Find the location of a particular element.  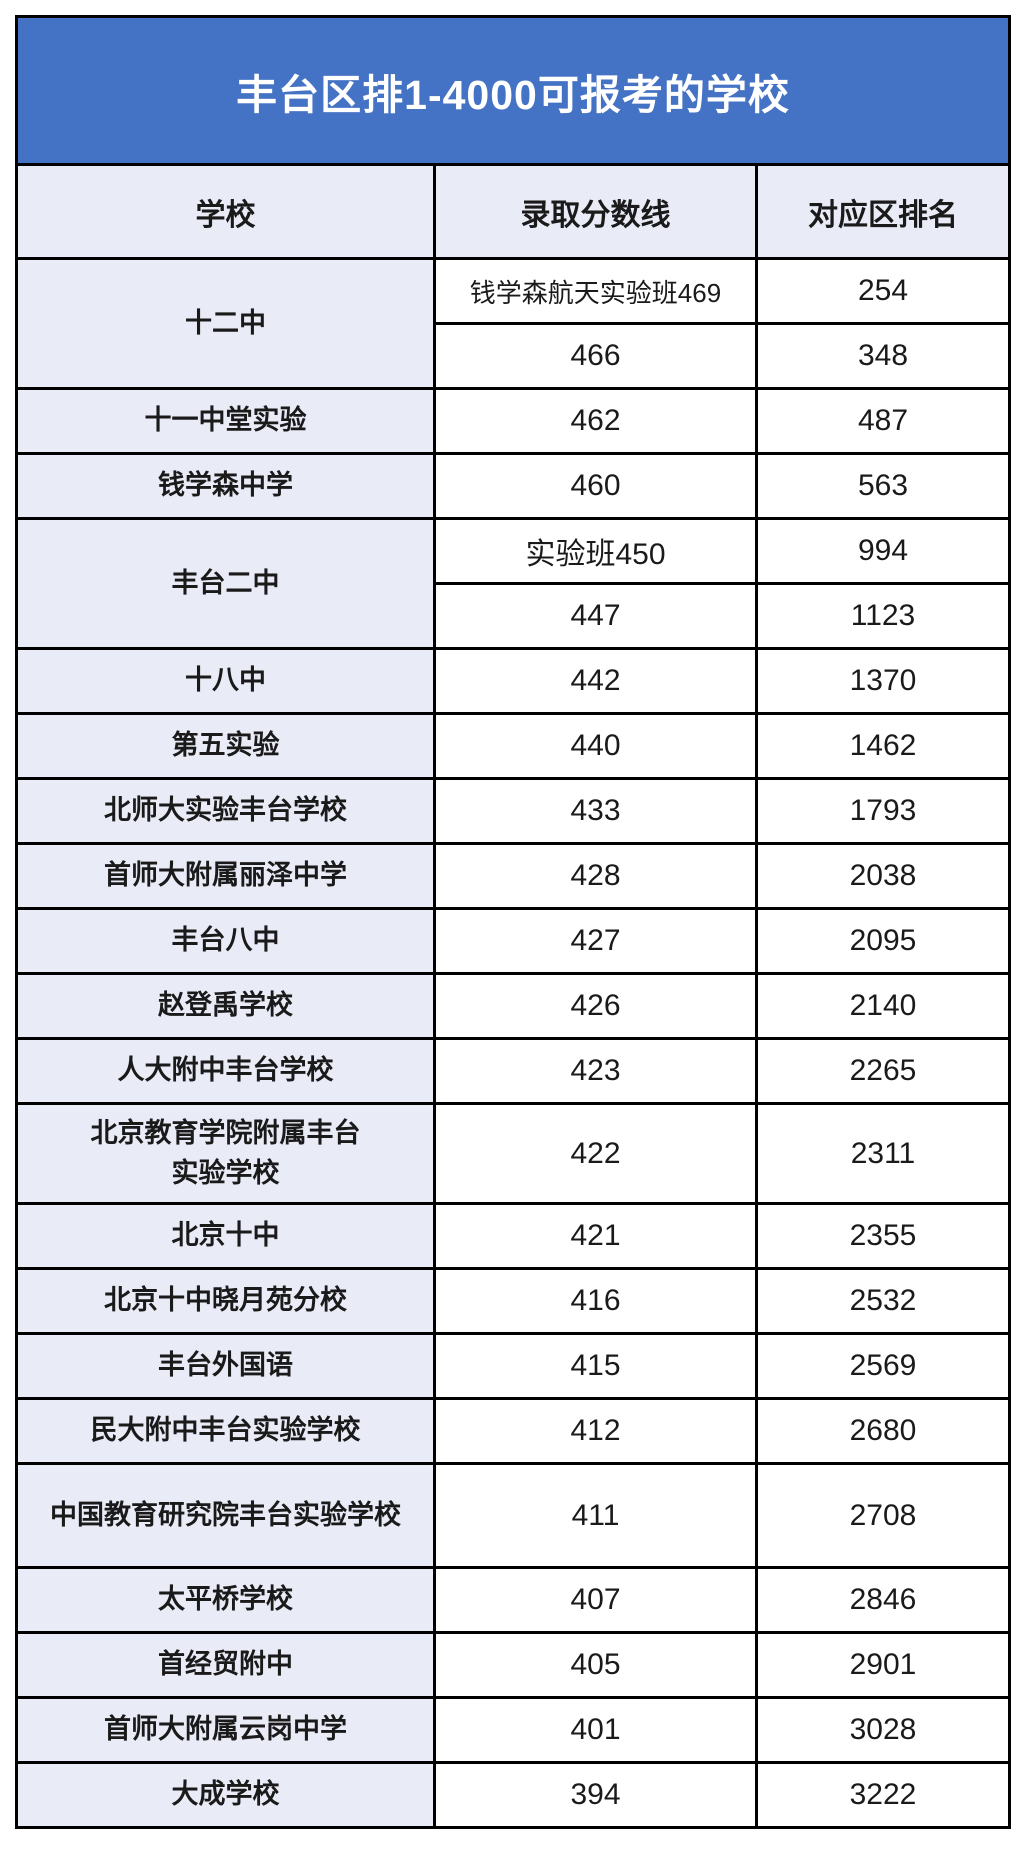

rank-cell: 1123 is located at coordinates (883, 616).